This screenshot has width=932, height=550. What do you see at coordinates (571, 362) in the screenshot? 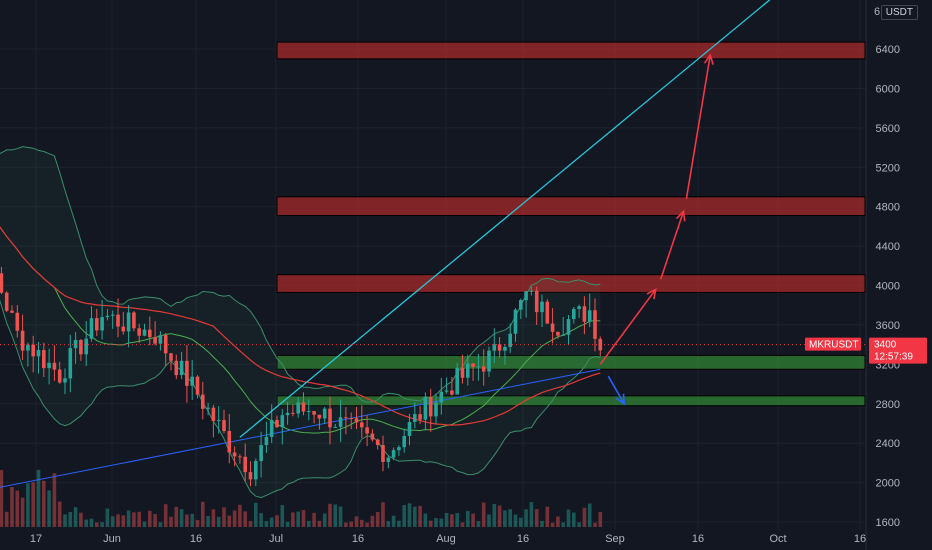
I see `support-zone` at bounding box center [571, 362].